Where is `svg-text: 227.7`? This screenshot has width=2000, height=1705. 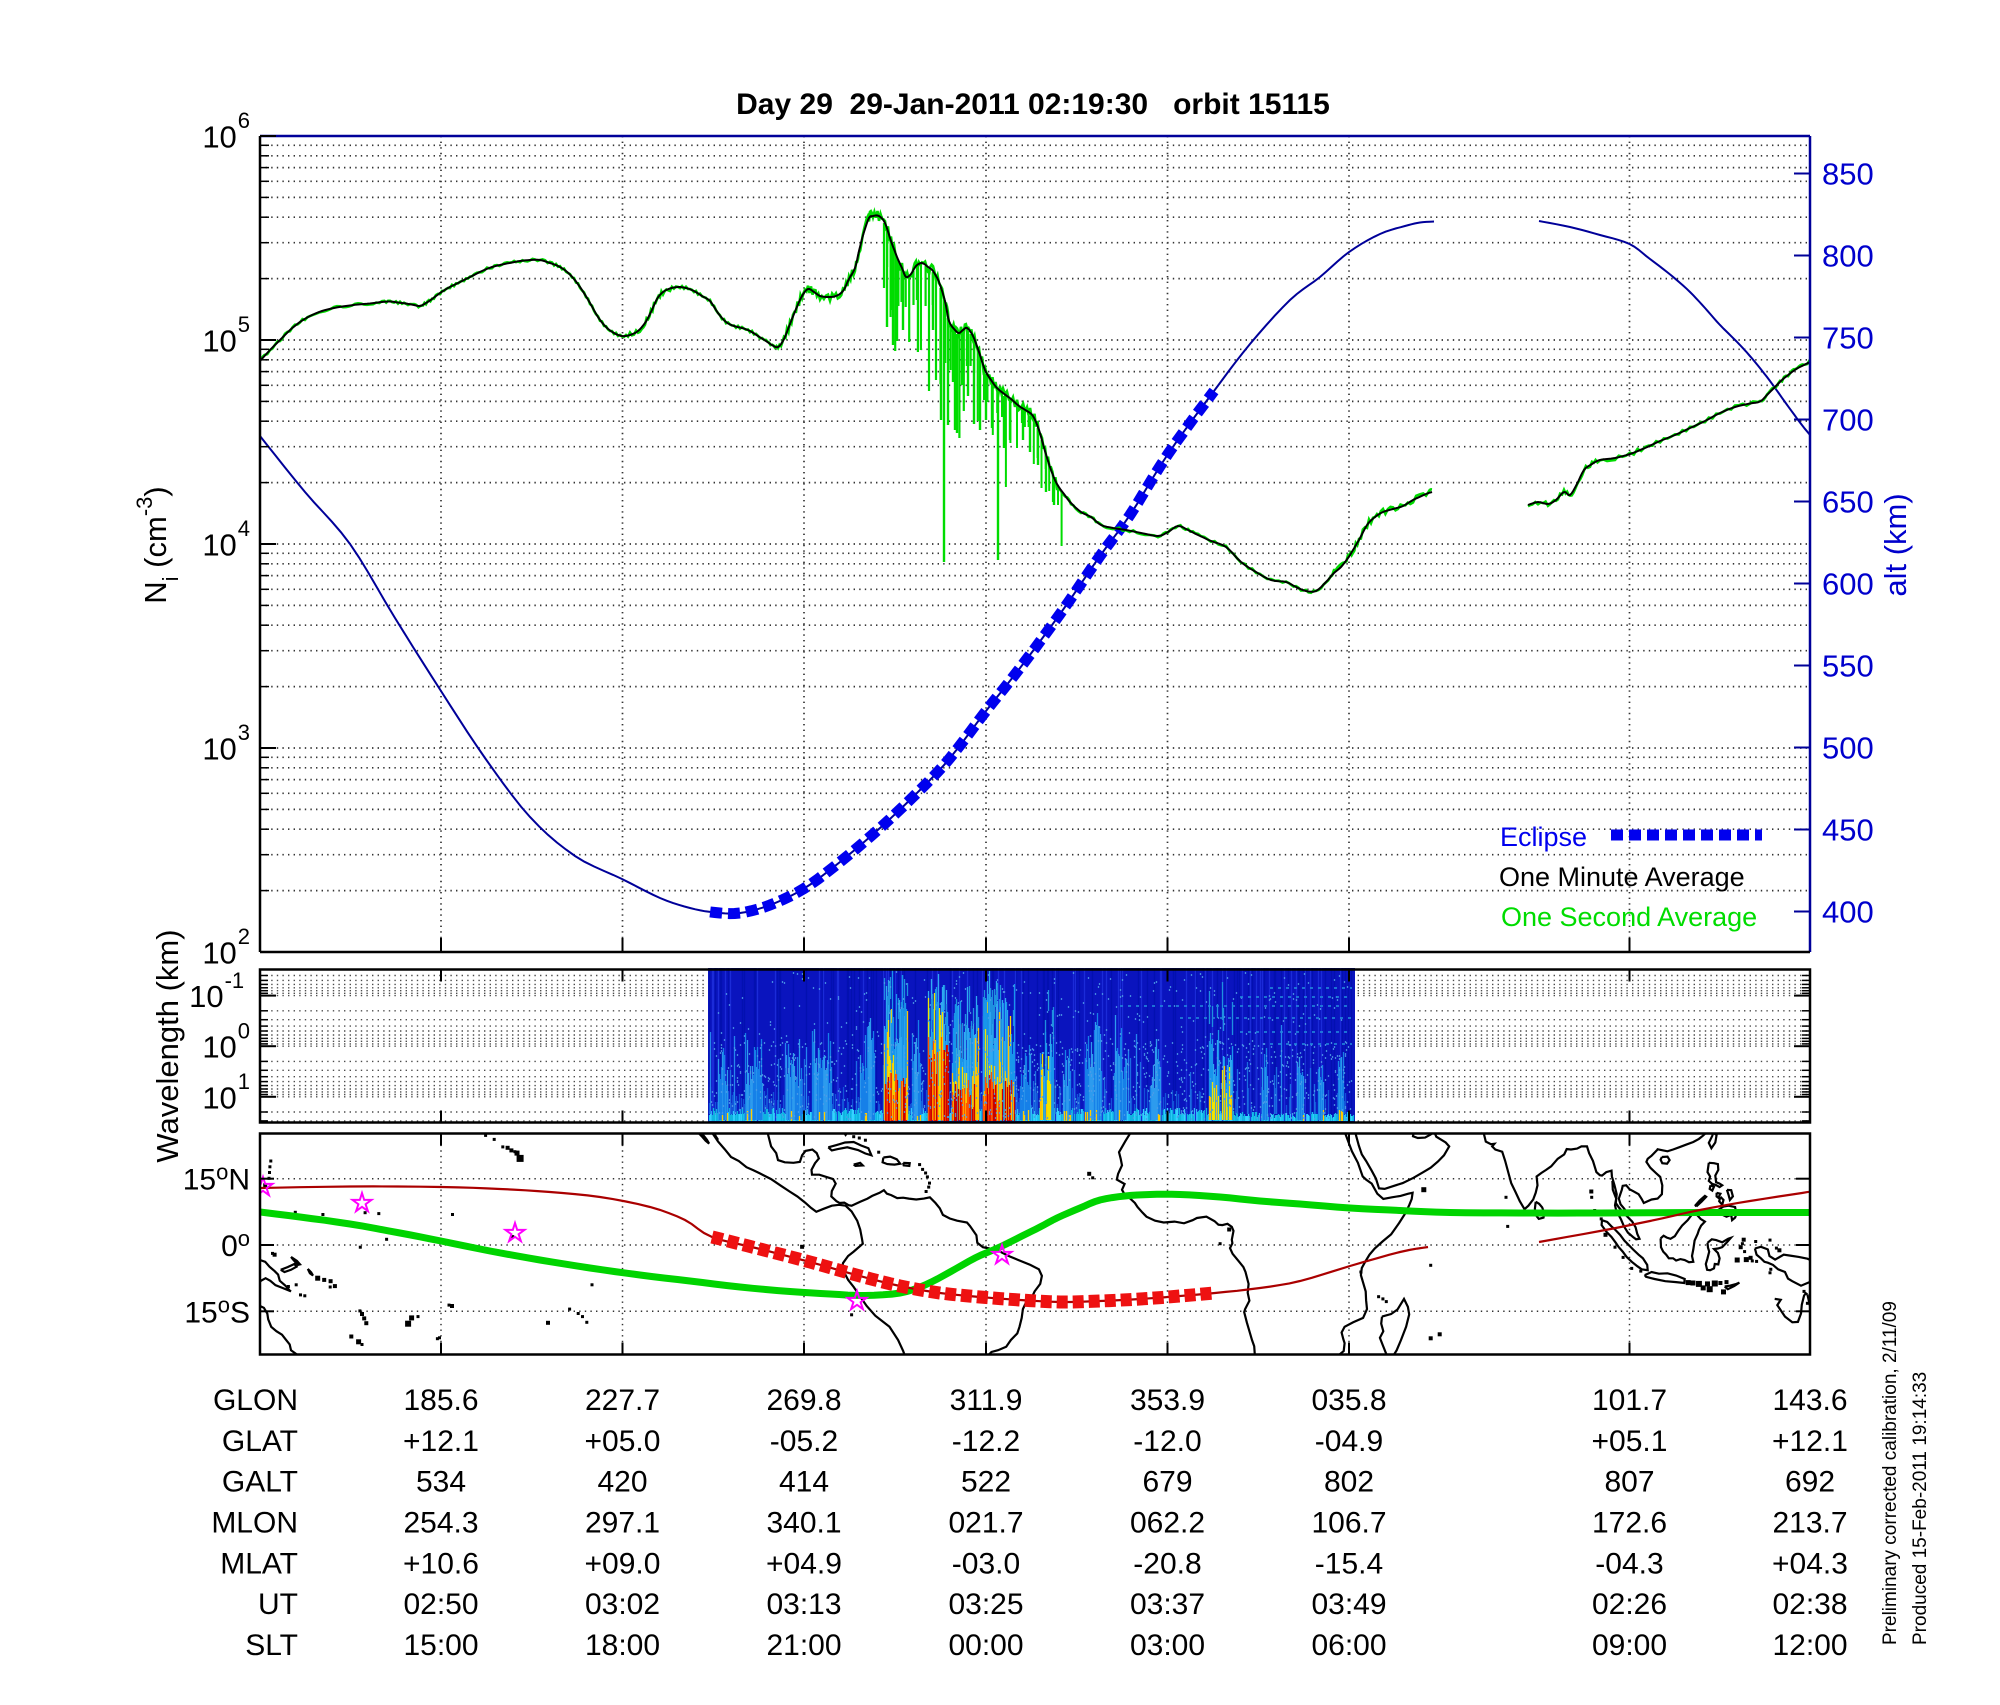 svg-text: 227.7 is located at coordinates (622, 1400).